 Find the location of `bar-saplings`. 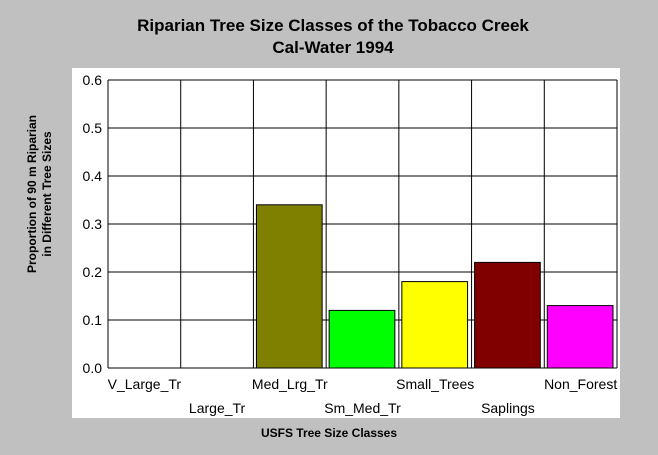

bar-saplings is located at coordinates (507, 315).